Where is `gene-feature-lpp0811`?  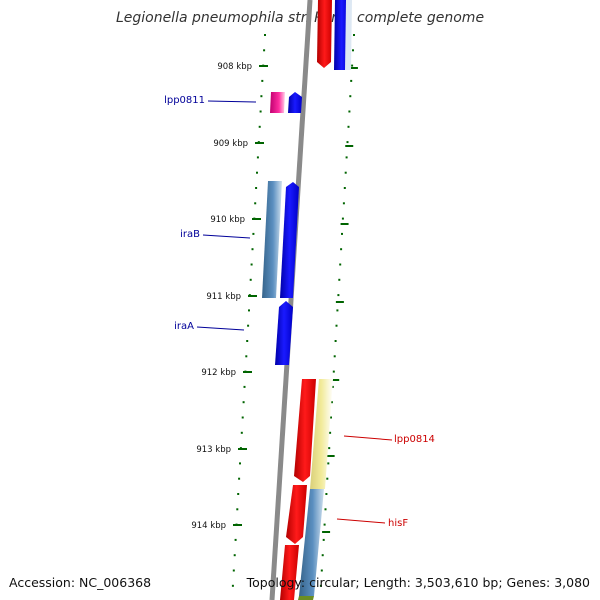
gene-feature-lpp0811 is located at coordinates (277, 102).